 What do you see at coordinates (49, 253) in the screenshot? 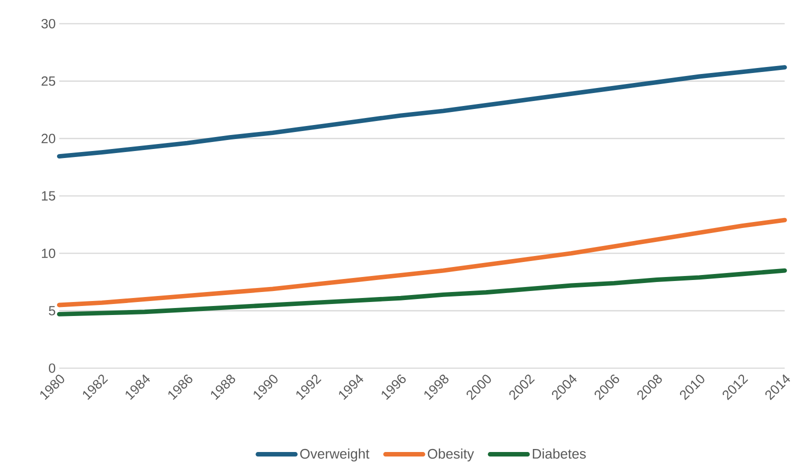
I see `y-tick-label: 10` at bounding box center [49, 253].